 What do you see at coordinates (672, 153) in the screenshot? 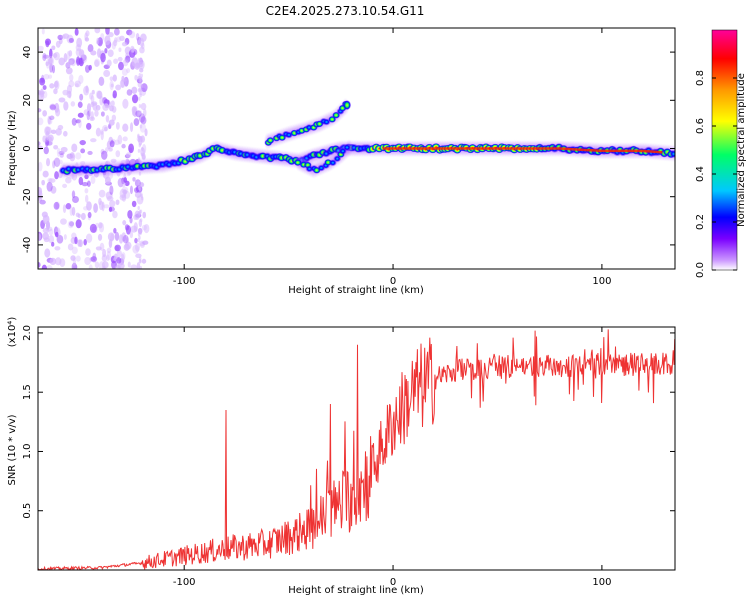
I see `spectrogram-ridge-mark` at bounding box center [672, 153].